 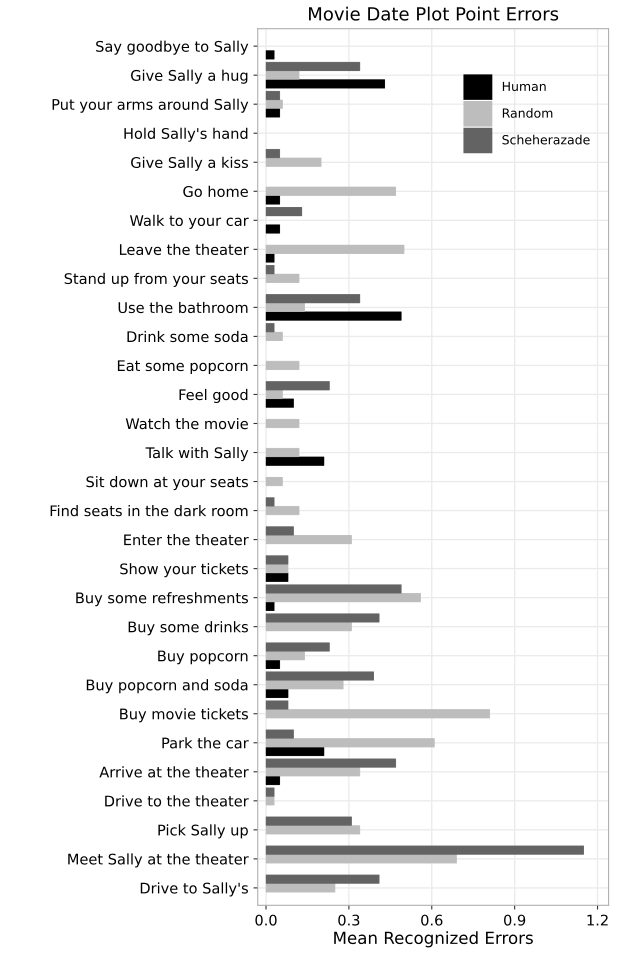 I want to click on legend-label: Scheherazade, so click(x=546, y=139).